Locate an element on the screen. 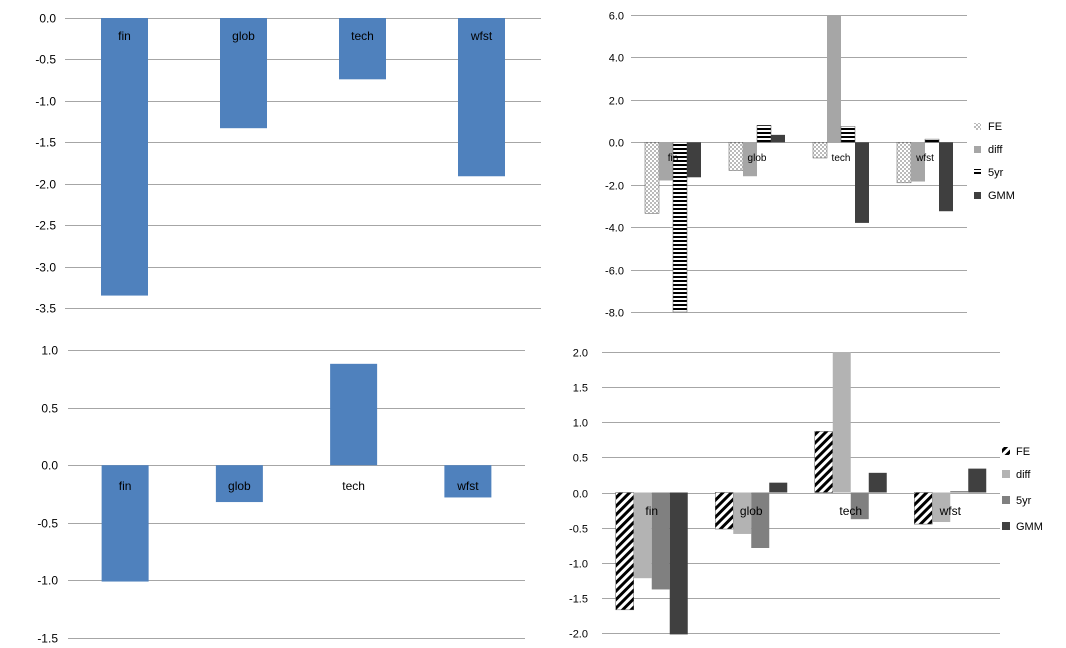 The height and width of the screenshot is (648, 1066). bar-fin-FE is located at coordinates (652, 178).